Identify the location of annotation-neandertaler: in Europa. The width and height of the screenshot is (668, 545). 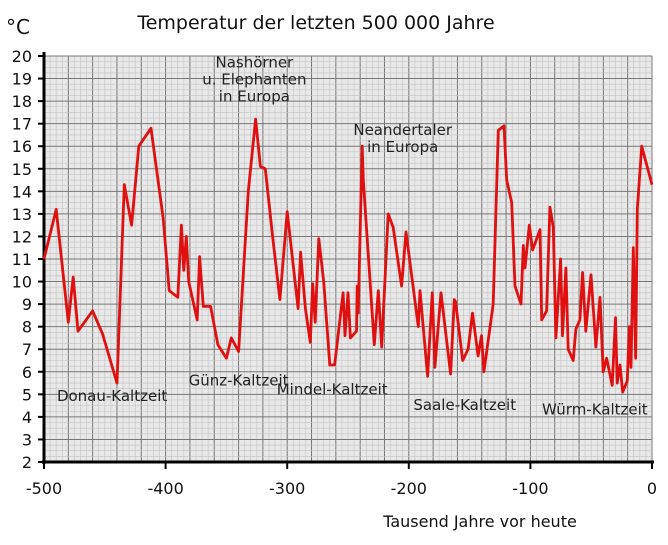
(402, 147).